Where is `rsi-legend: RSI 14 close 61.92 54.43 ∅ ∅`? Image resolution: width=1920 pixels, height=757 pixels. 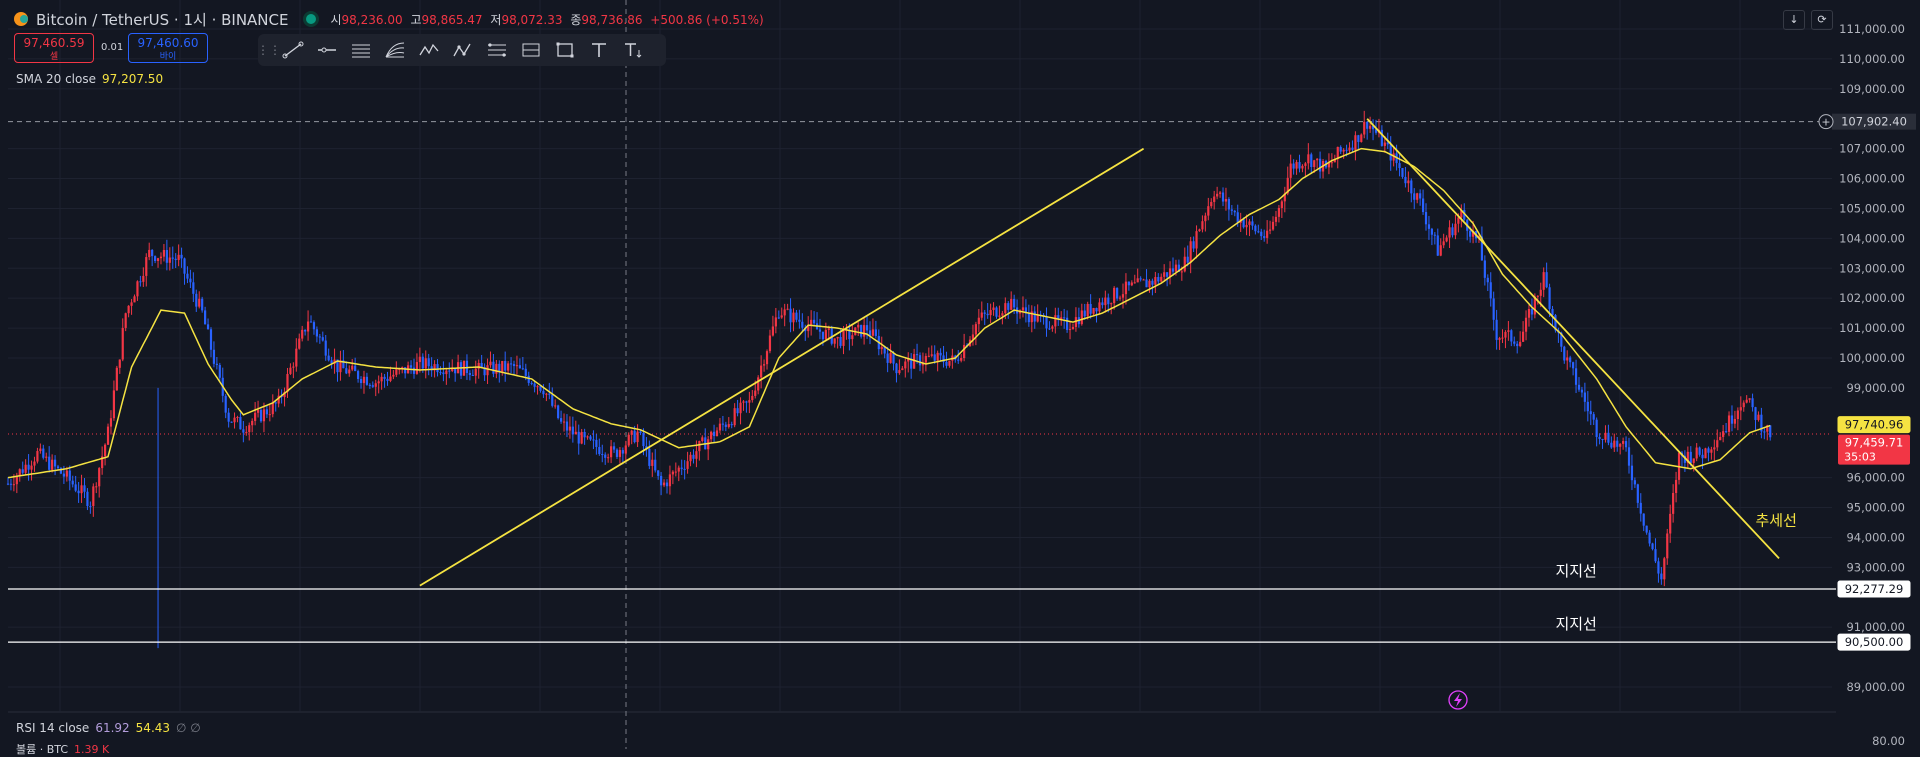 rsi-legend: RSI 14 close 61.92 54.43 ∅ ∅ is located at coordinates (108, 728).